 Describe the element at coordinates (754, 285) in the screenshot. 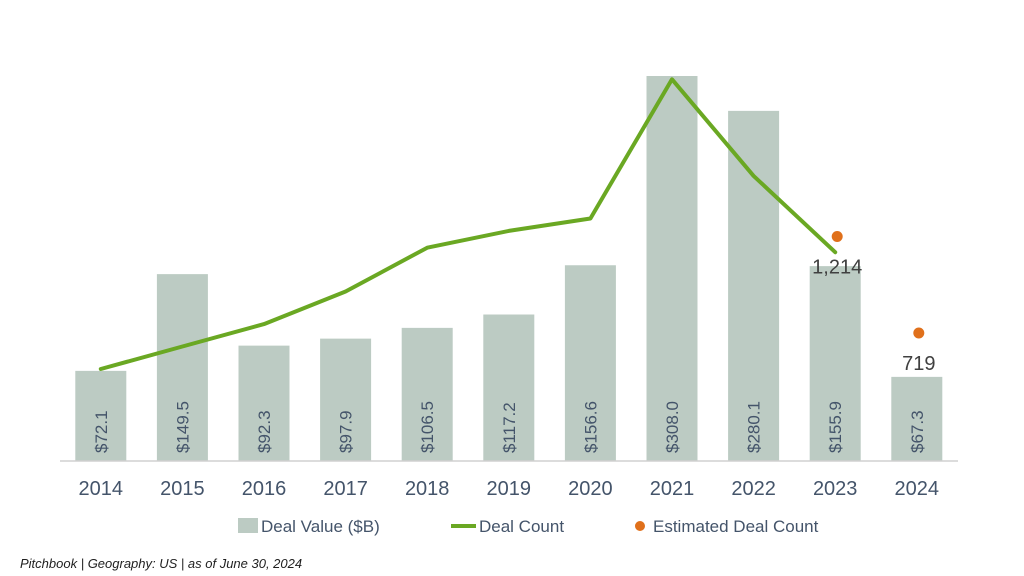

I see `bar-2022` at that location.